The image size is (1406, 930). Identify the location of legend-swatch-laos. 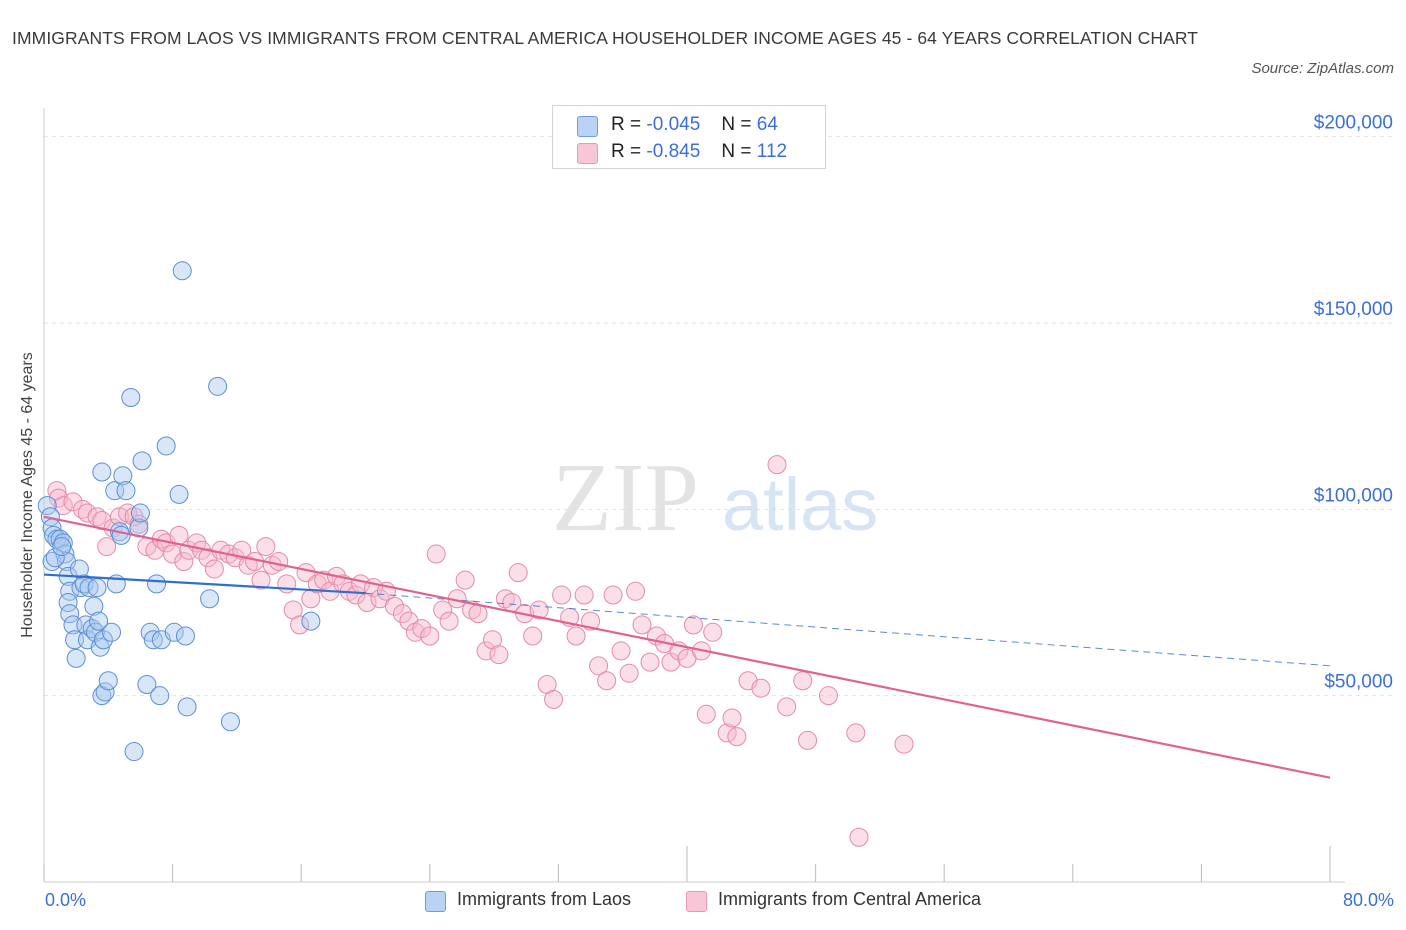
(587, 126).